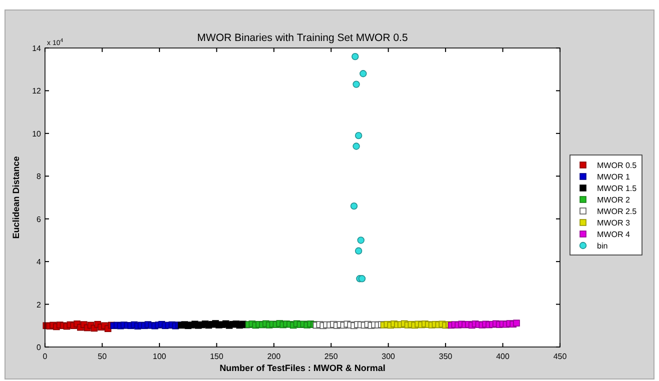 The height and width of the screenshot is (381, 659). Describe the element at coordinates (613, 200) in the screenshot. I see `legend-label: MWOR 2` at that location.